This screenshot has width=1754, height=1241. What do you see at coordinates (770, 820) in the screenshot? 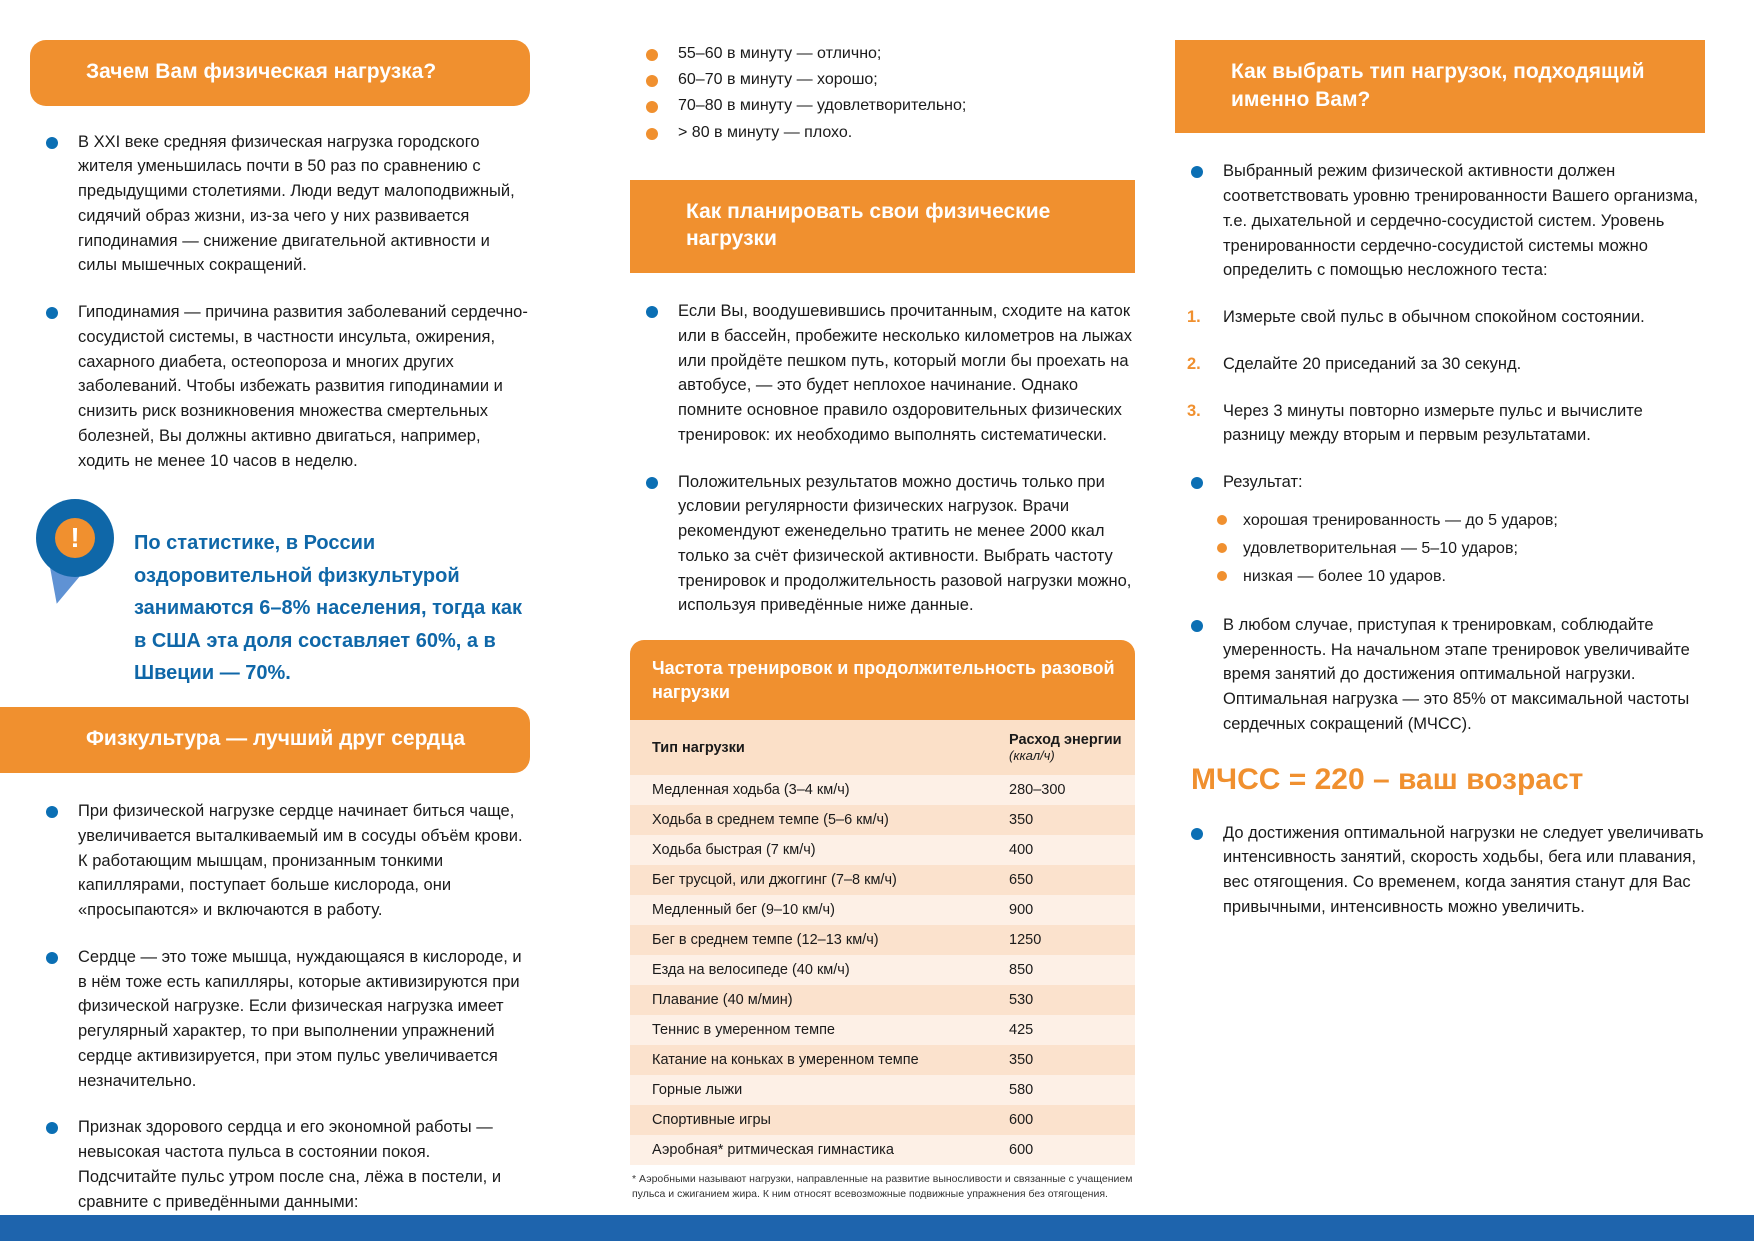
I see `cell-exercise-type: Ходьба в среднем темпе (5–6 км/ч)` at bounding box center [770, 820].